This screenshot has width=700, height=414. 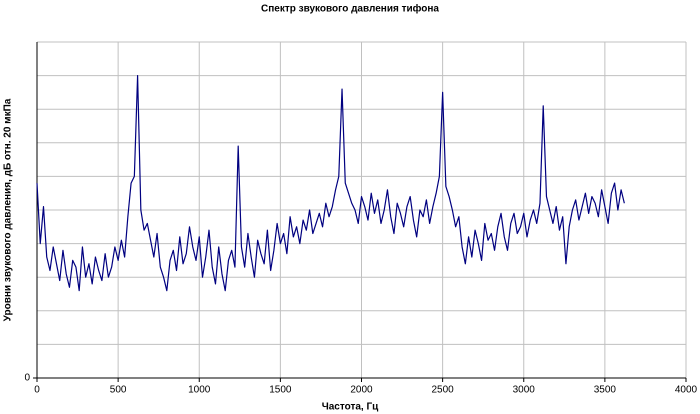 I want to click on x-tick-label: 2000, so click(x=361, y=390).